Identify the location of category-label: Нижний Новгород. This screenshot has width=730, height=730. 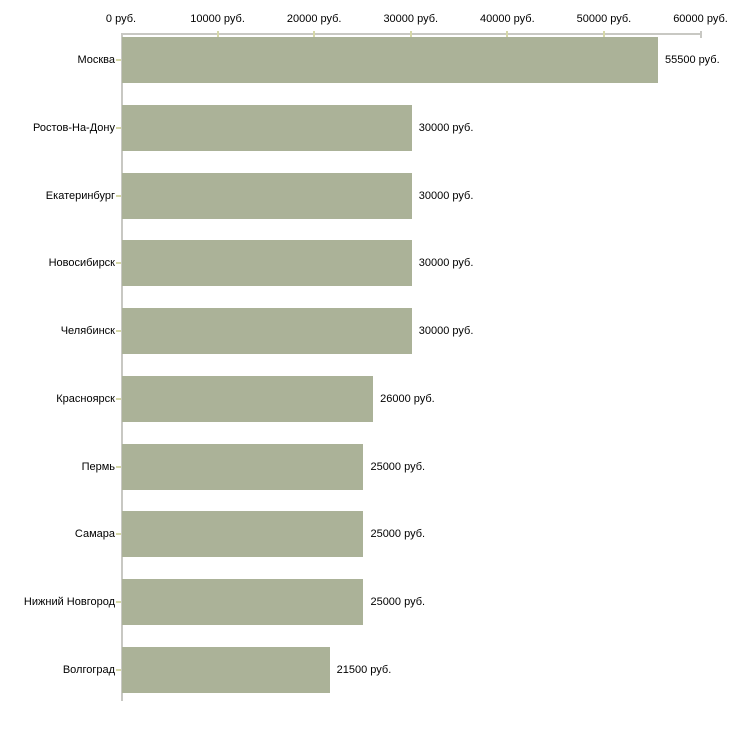
(69, 602).